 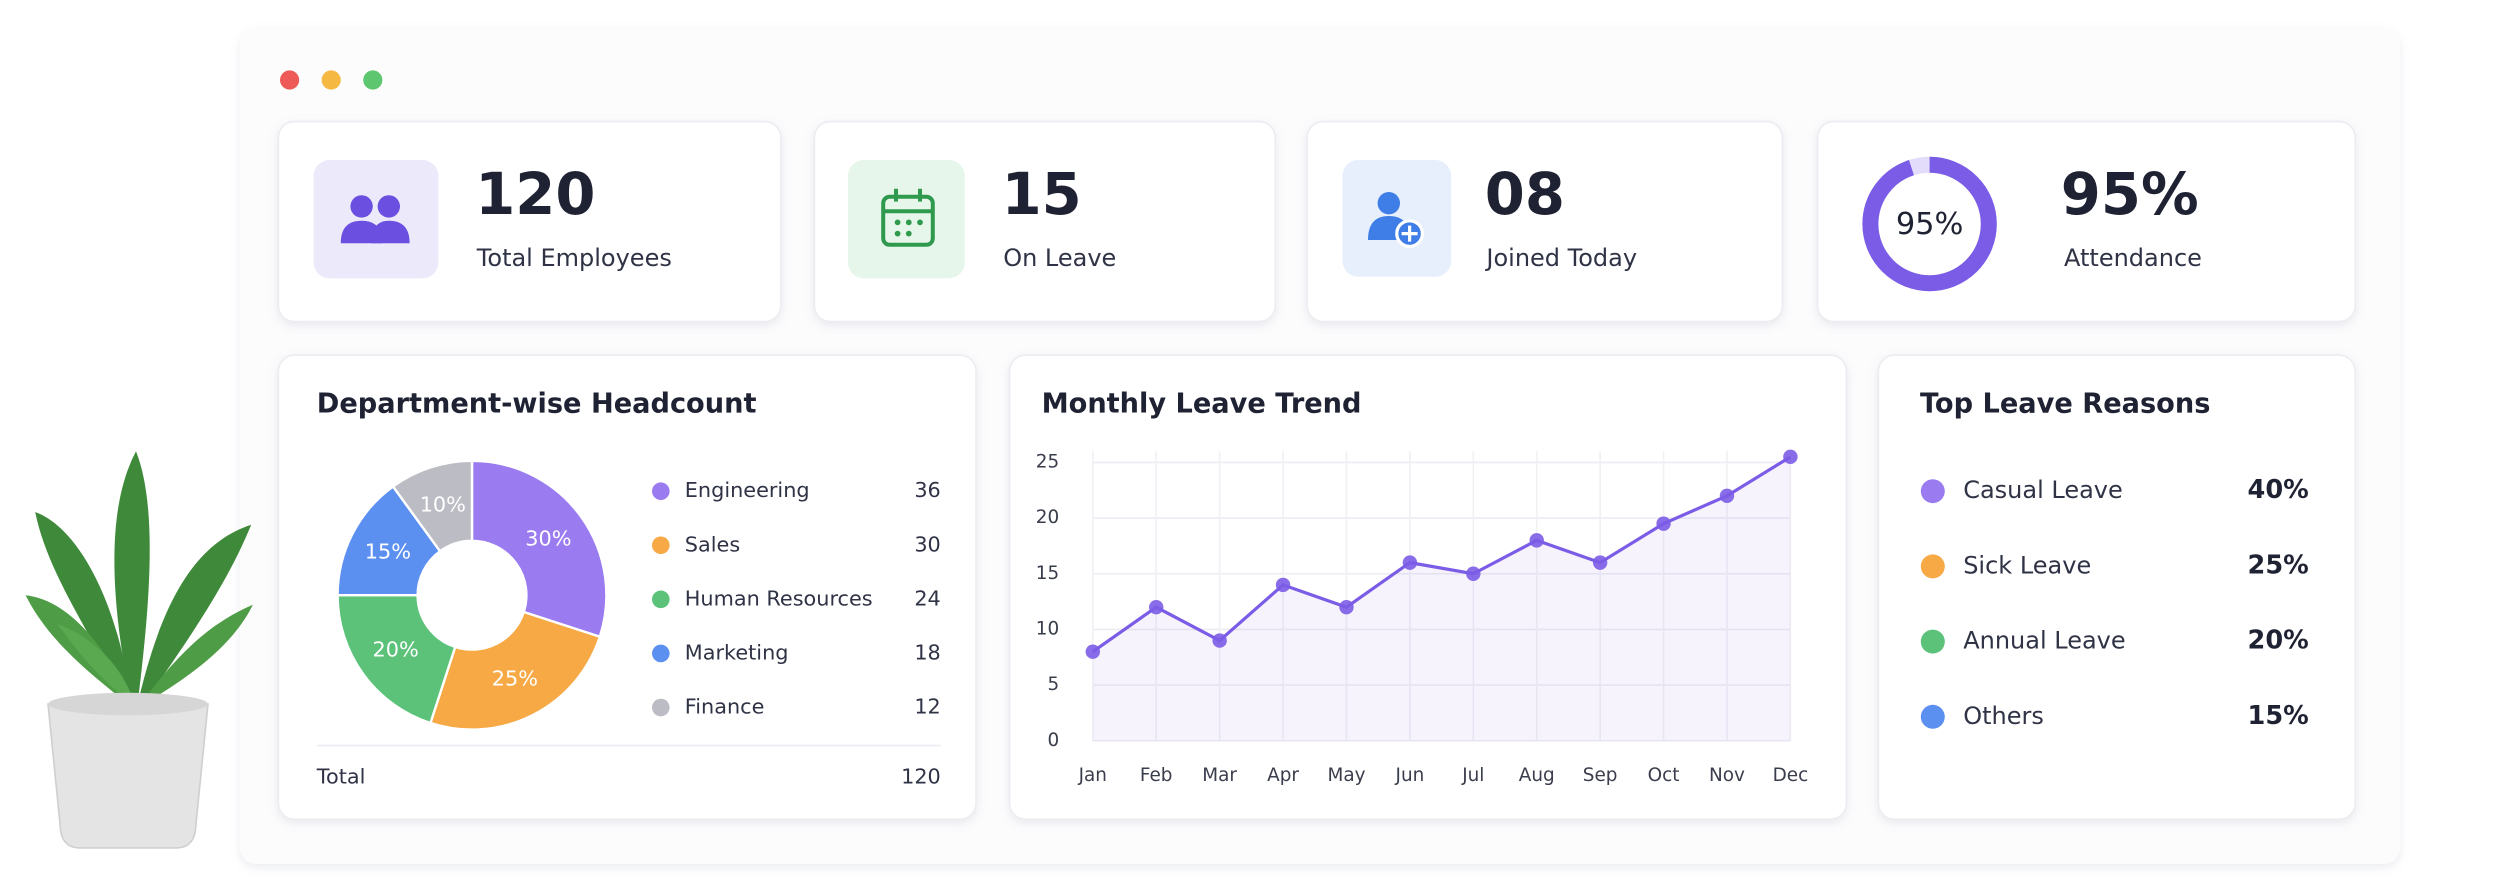 I want to click on stat-value: 15, so click(x=1042, y=194).